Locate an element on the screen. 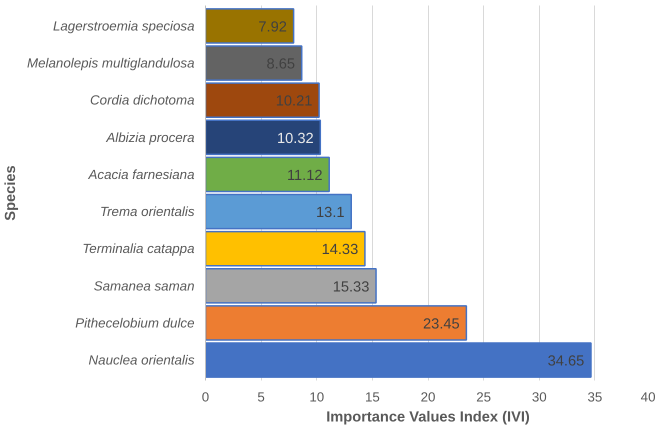 This screenshot has width=661, height=432. x-axis-title: Importance Values Index (IVI) is located at coordinates (428, 418).